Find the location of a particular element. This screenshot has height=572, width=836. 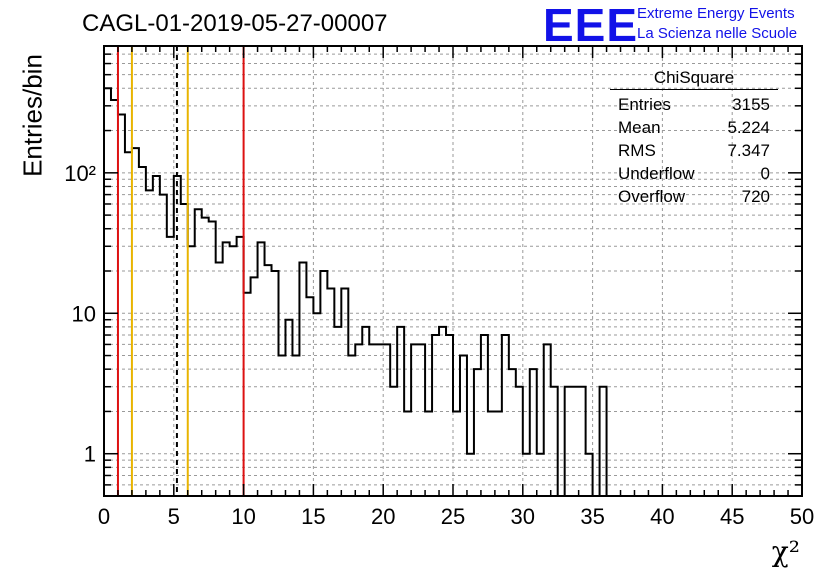

x-tick-label: 40 is located at coordinates (662, 516).